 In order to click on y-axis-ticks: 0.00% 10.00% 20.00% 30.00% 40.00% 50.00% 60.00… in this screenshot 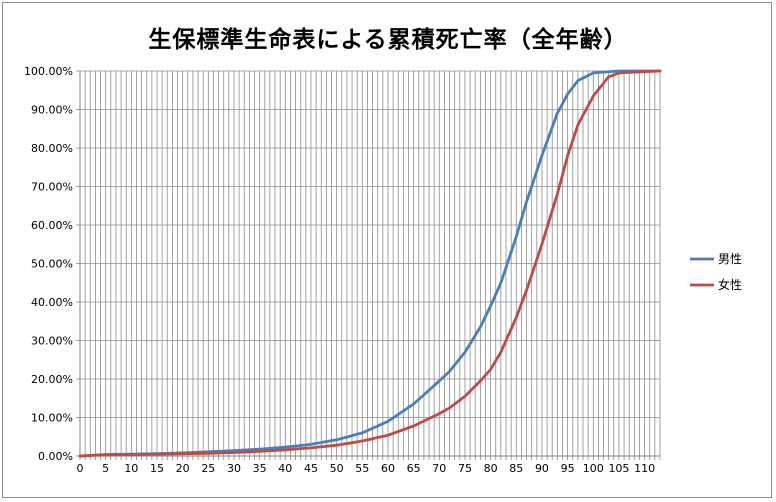, I will do `click(52, 264)`.